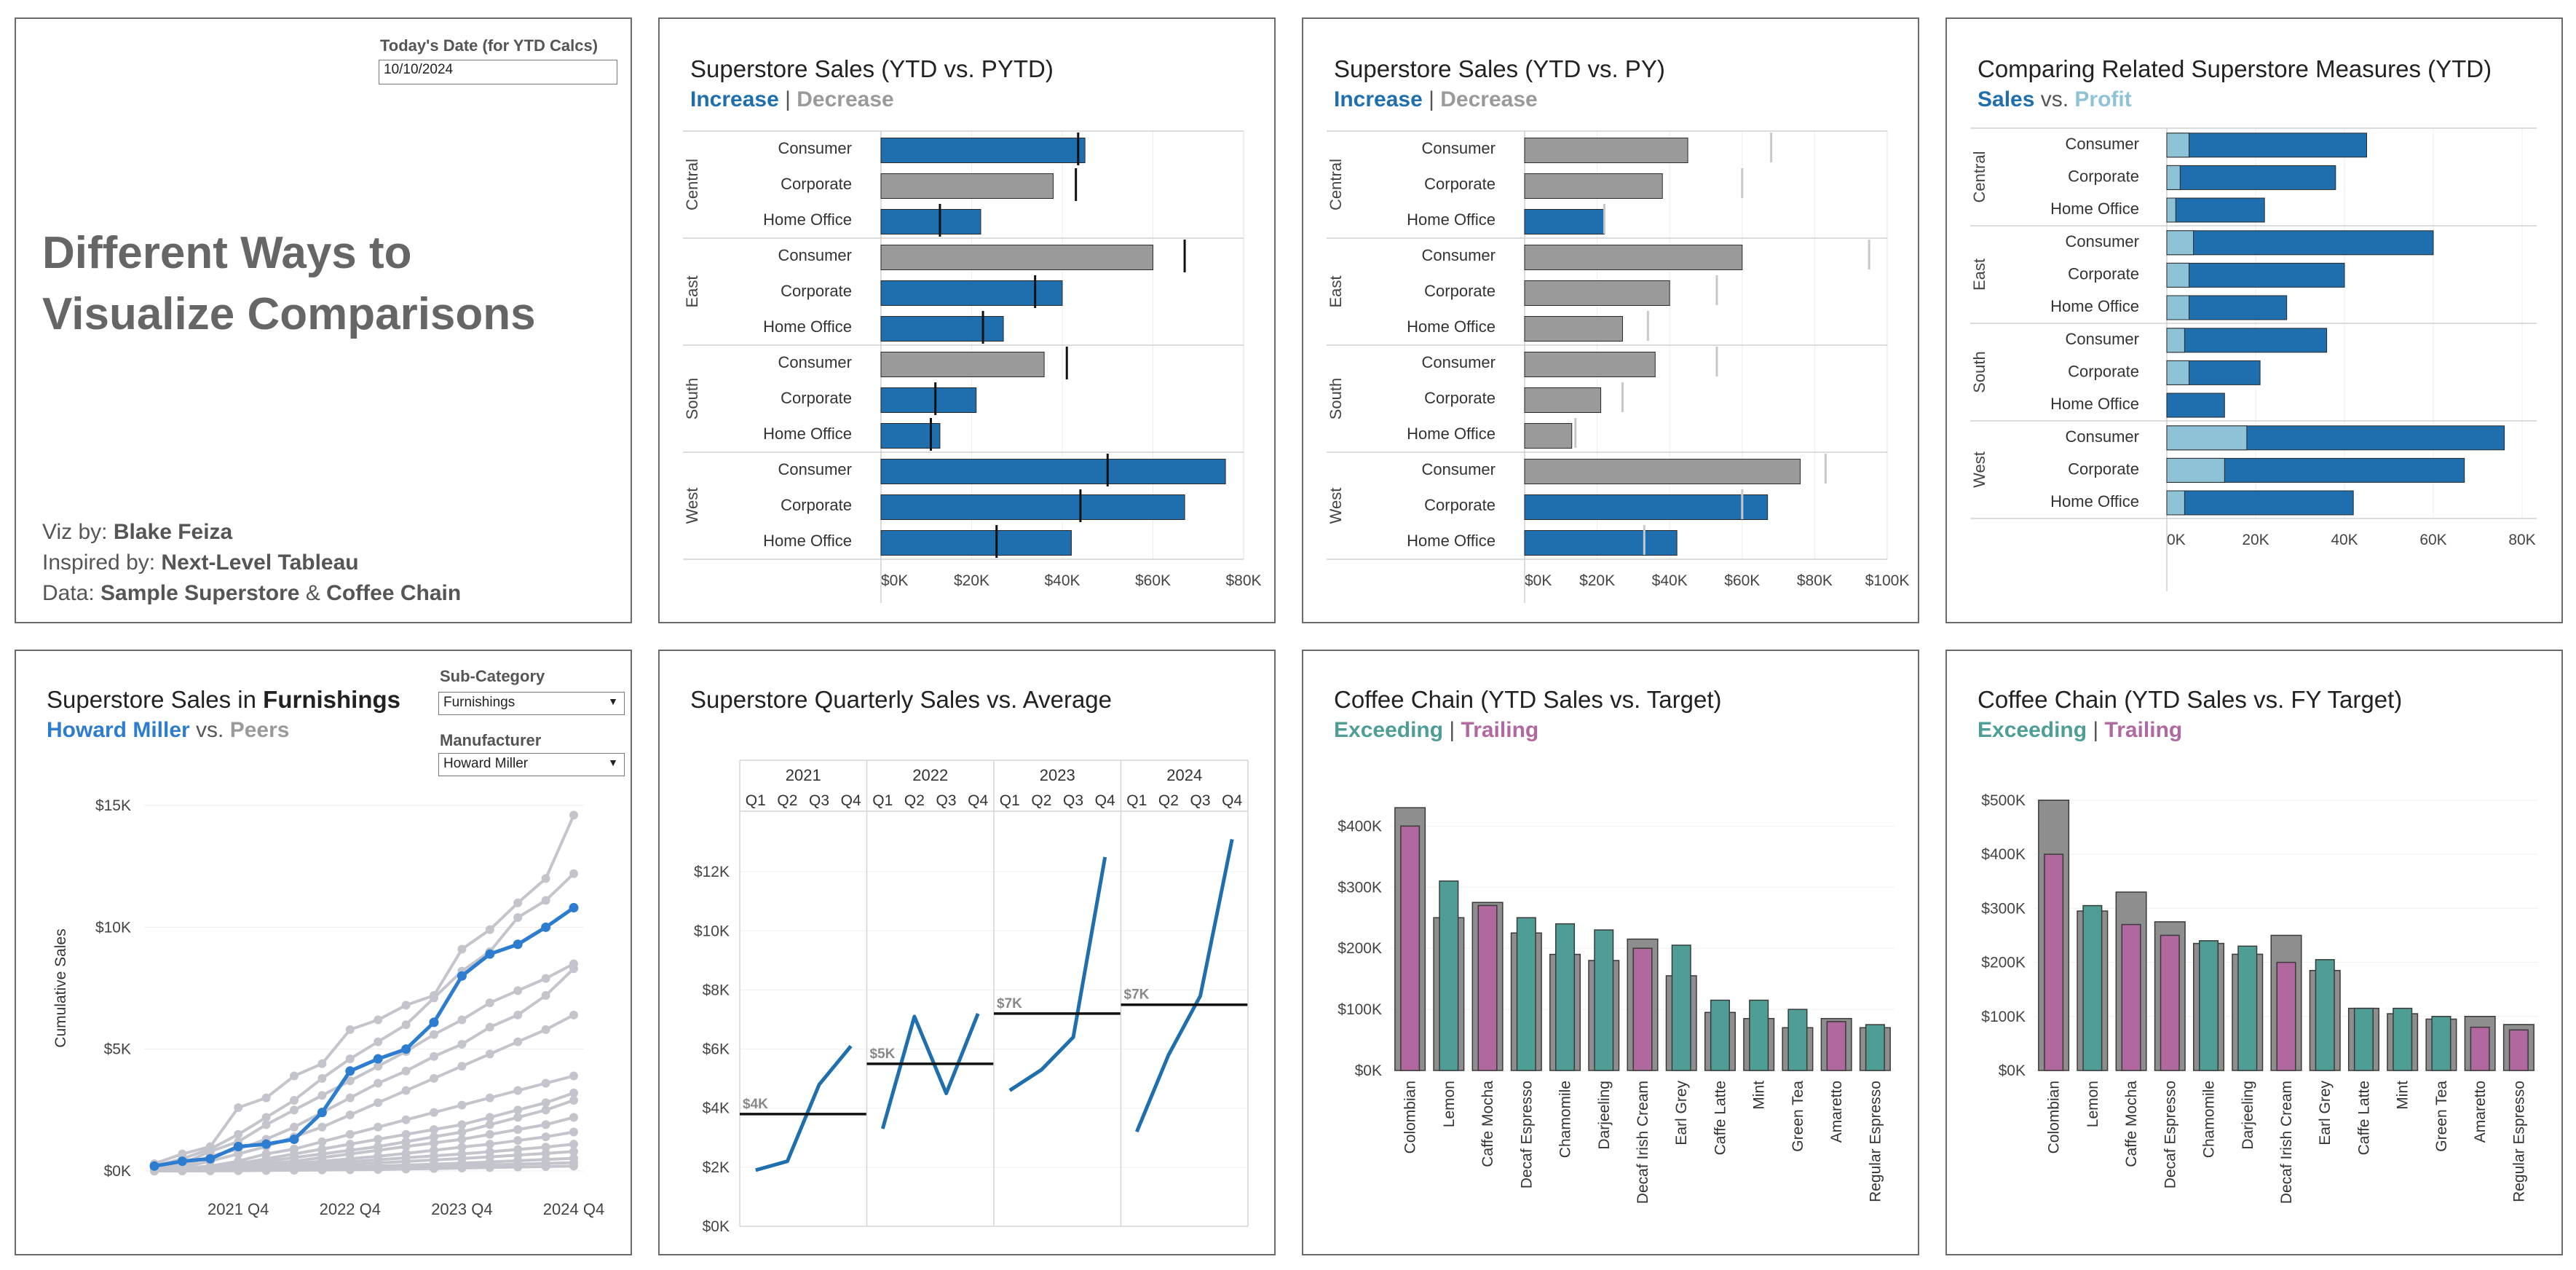 The height and width of the screenshot is (1270, 2576). Describe the element at coordinates (531, 703) in the screenshot. I see `subcategory-dropdown: Furnishings ▼` at that location.